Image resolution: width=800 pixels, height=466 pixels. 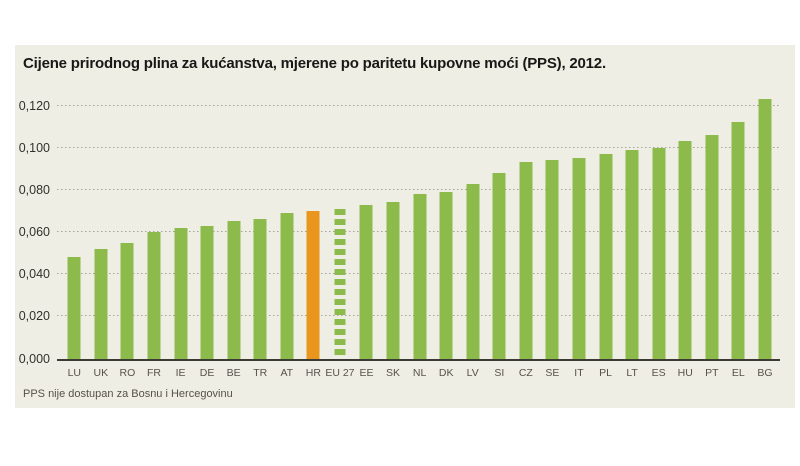 What do you see at coordinates (233, 372) in the screenshot?
I see `x-axis-label: BE` at bounding box center [233, 372].